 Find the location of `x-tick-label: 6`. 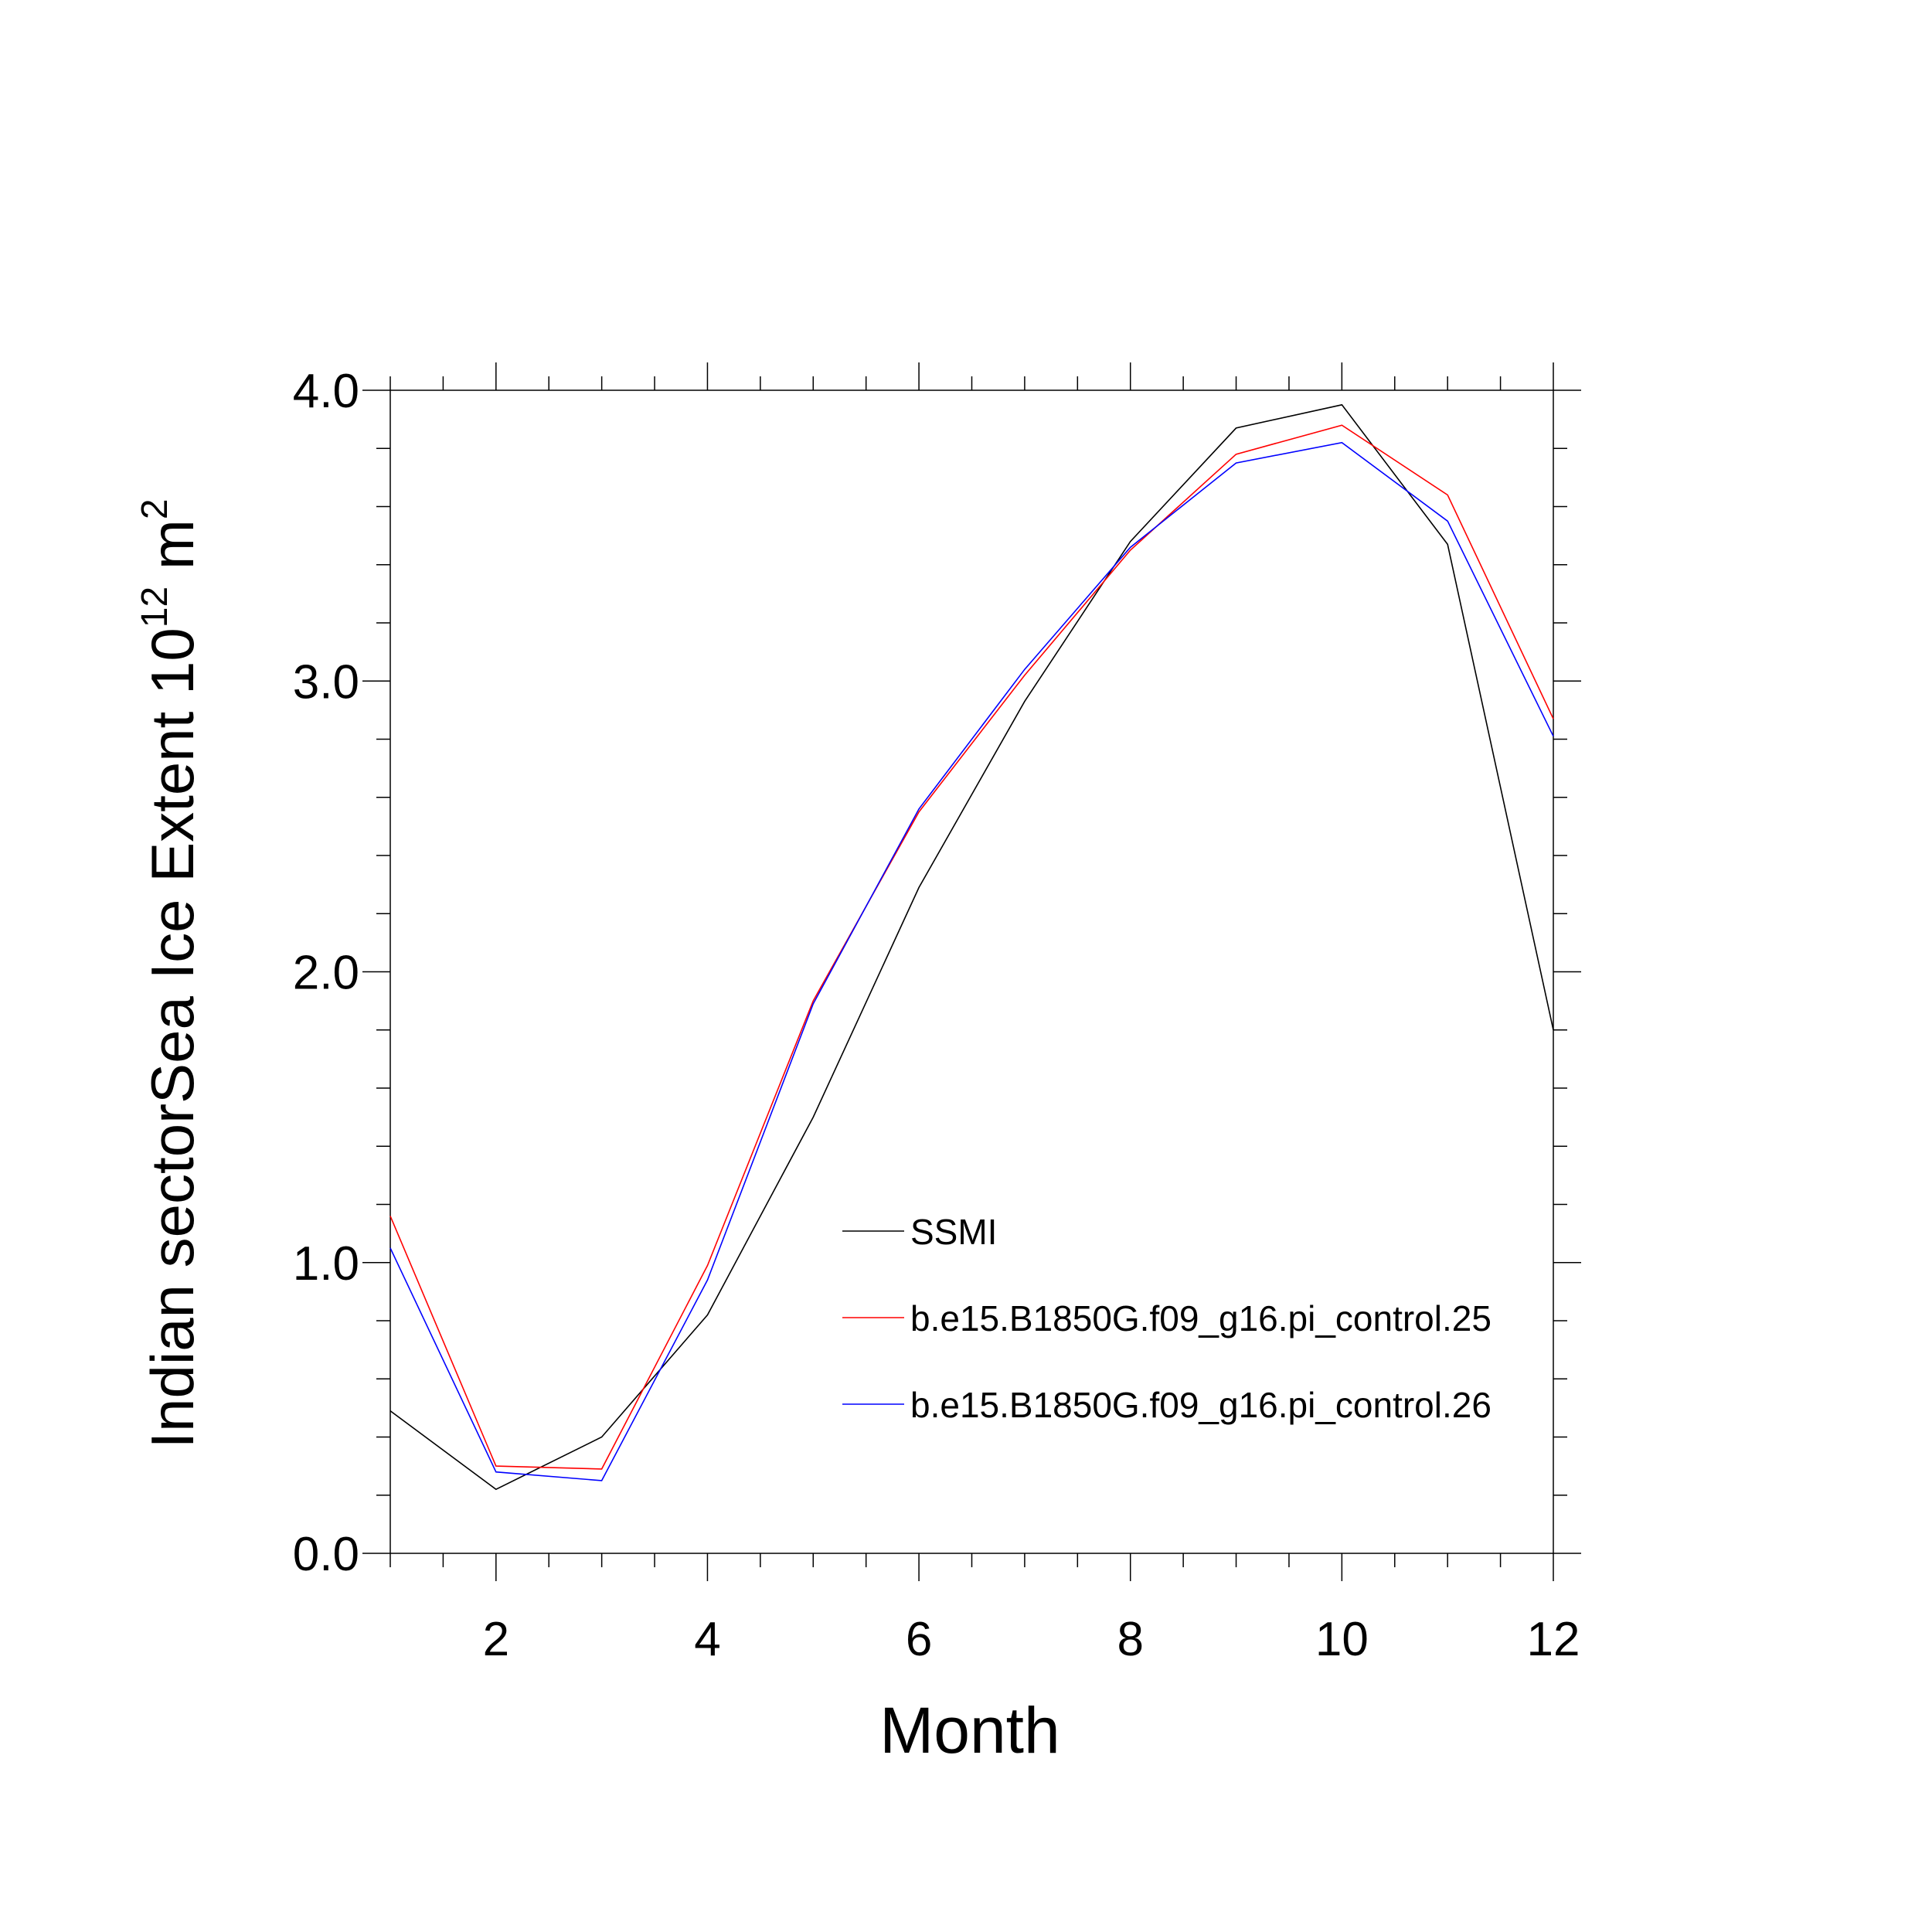

x-tick-label: 6 is located at coordinates (919, 1640).